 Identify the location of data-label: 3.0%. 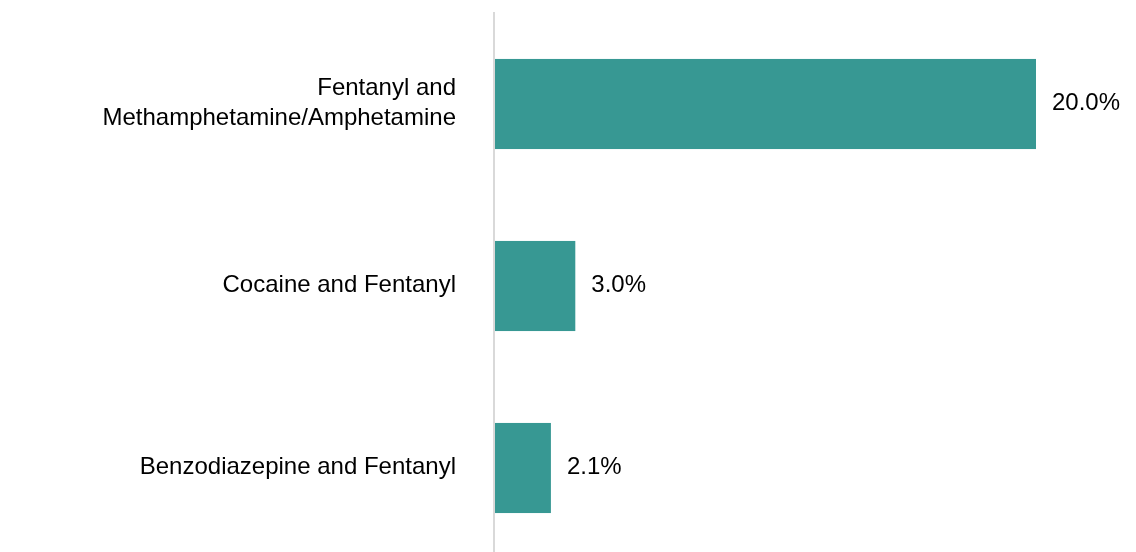
(618, 284).